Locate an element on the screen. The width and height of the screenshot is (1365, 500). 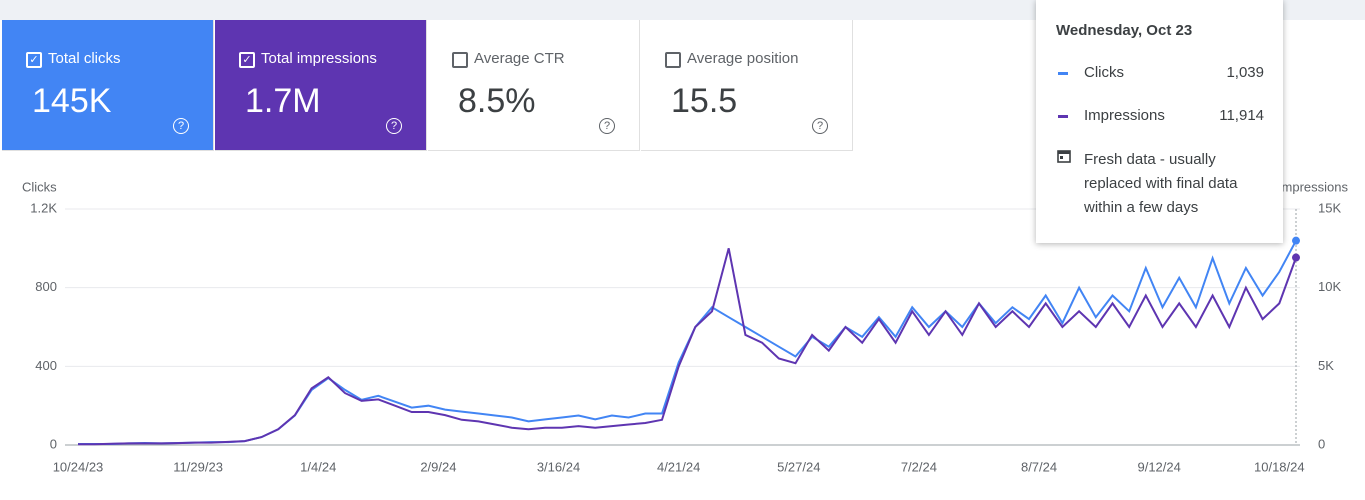
tooltip-value: 1,039 is located at coordinates (1245, 72).